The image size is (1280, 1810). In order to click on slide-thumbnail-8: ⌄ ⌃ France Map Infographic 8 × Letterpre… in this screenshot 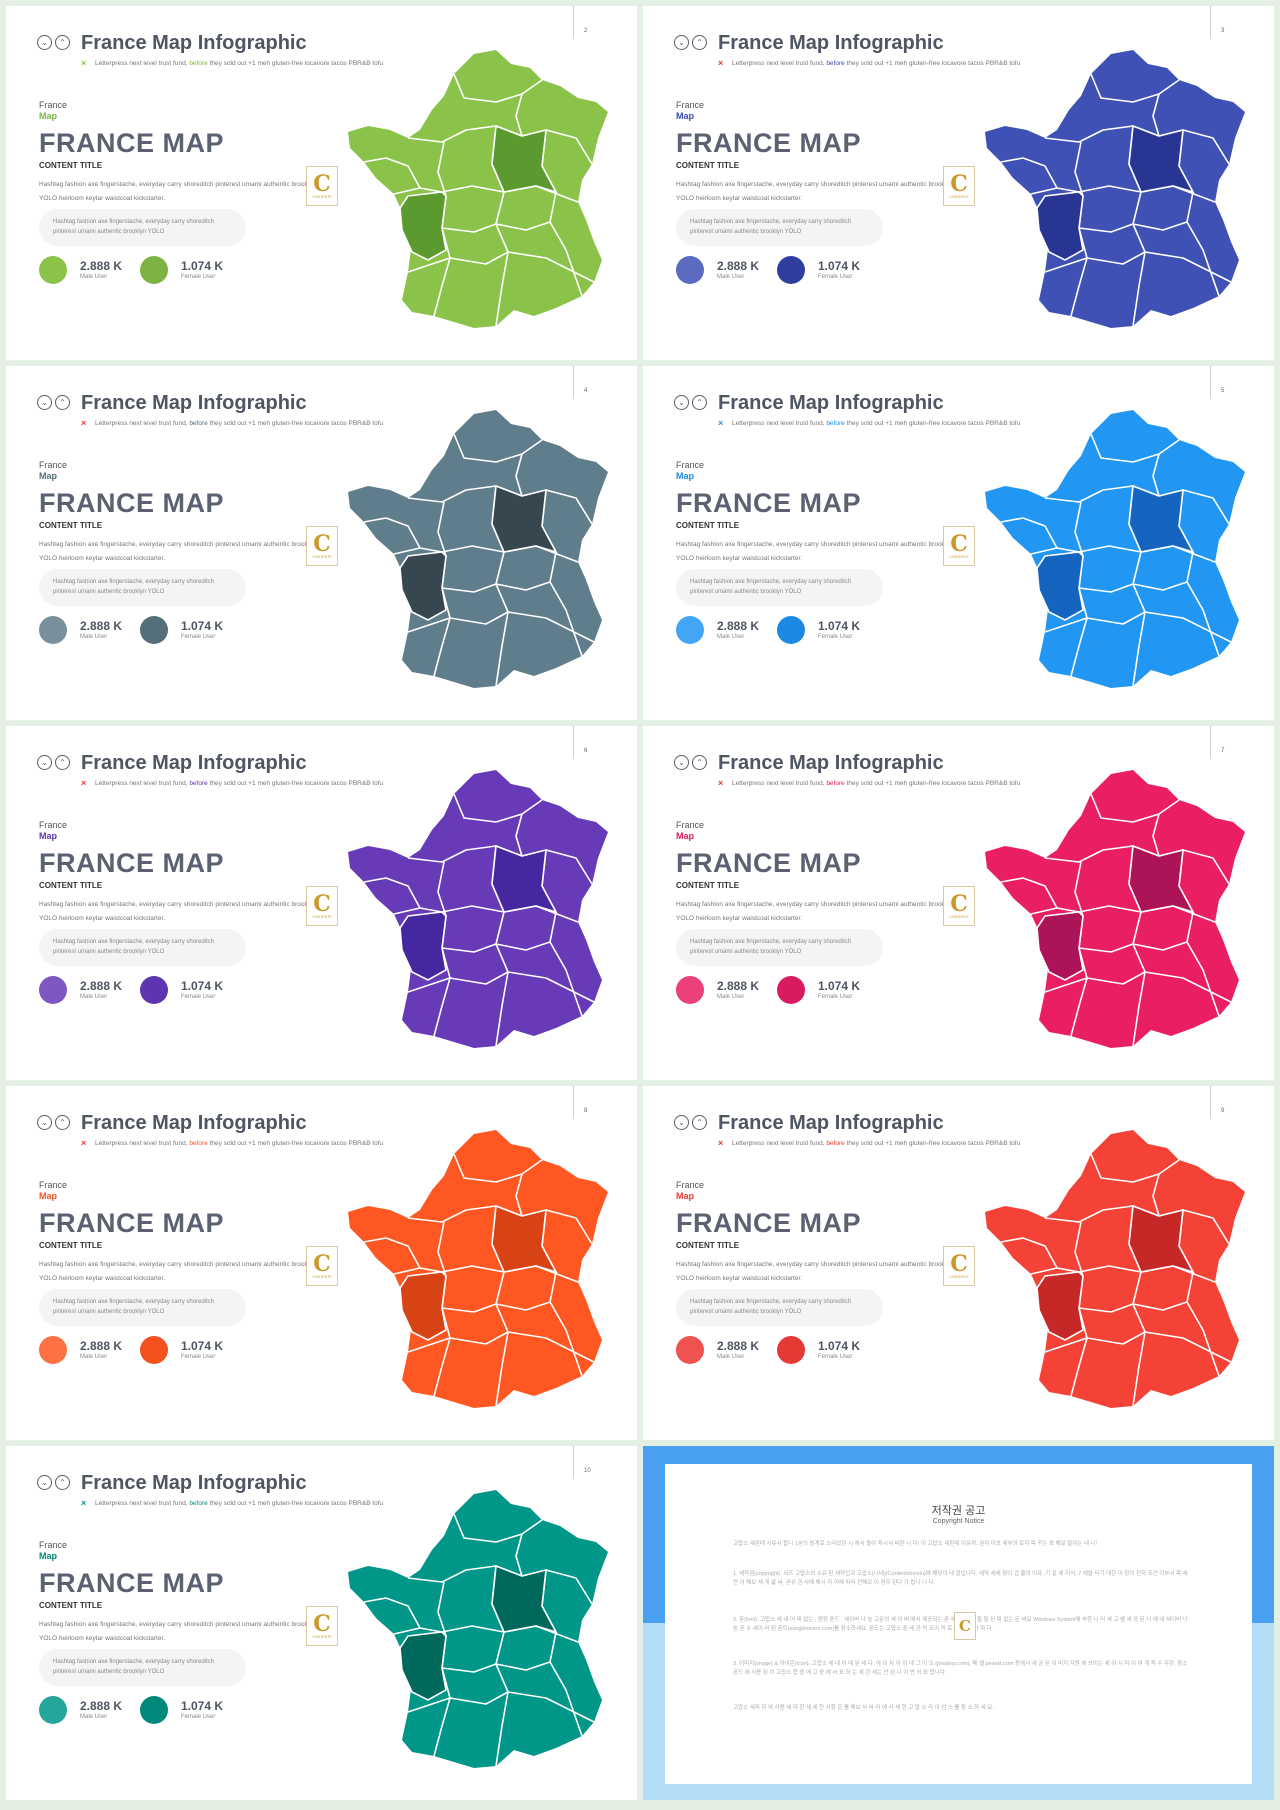, I will do `click(321, 1263)`.